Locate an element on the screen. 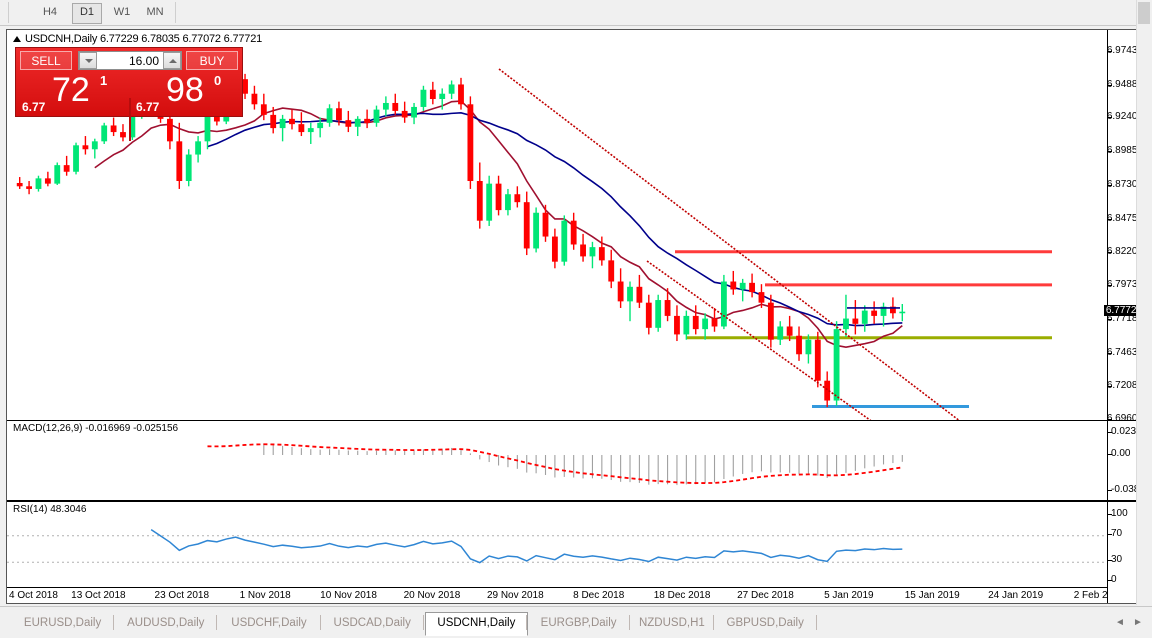 The width and height of the screenshot is (1152, 638). sell-quote: 6.77 72 1 is located at coordinates (73, 94).